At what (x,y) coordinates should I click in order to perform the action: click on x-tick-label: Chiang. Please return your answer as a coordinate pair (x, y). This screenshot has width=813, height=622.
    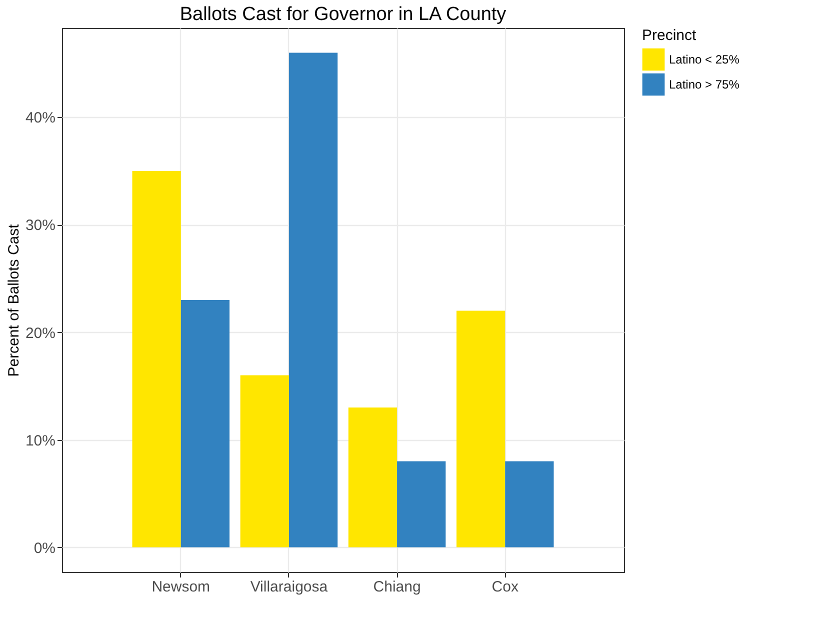
    Looking at the image, I should click on (397, 587).